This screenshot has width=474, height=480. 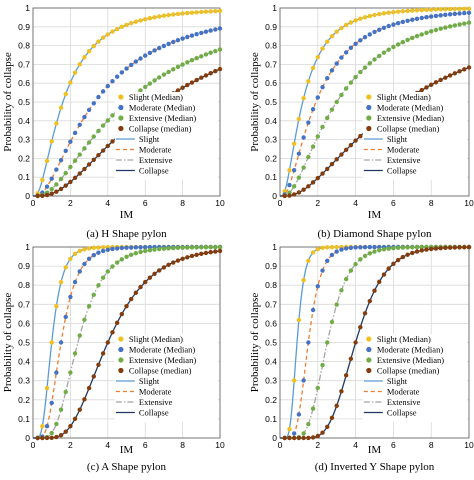 What do you see at coordinates (408, 371) in the screenshot?
I see `legend-label: Collapse (median)` at bounding box center [408, 371].